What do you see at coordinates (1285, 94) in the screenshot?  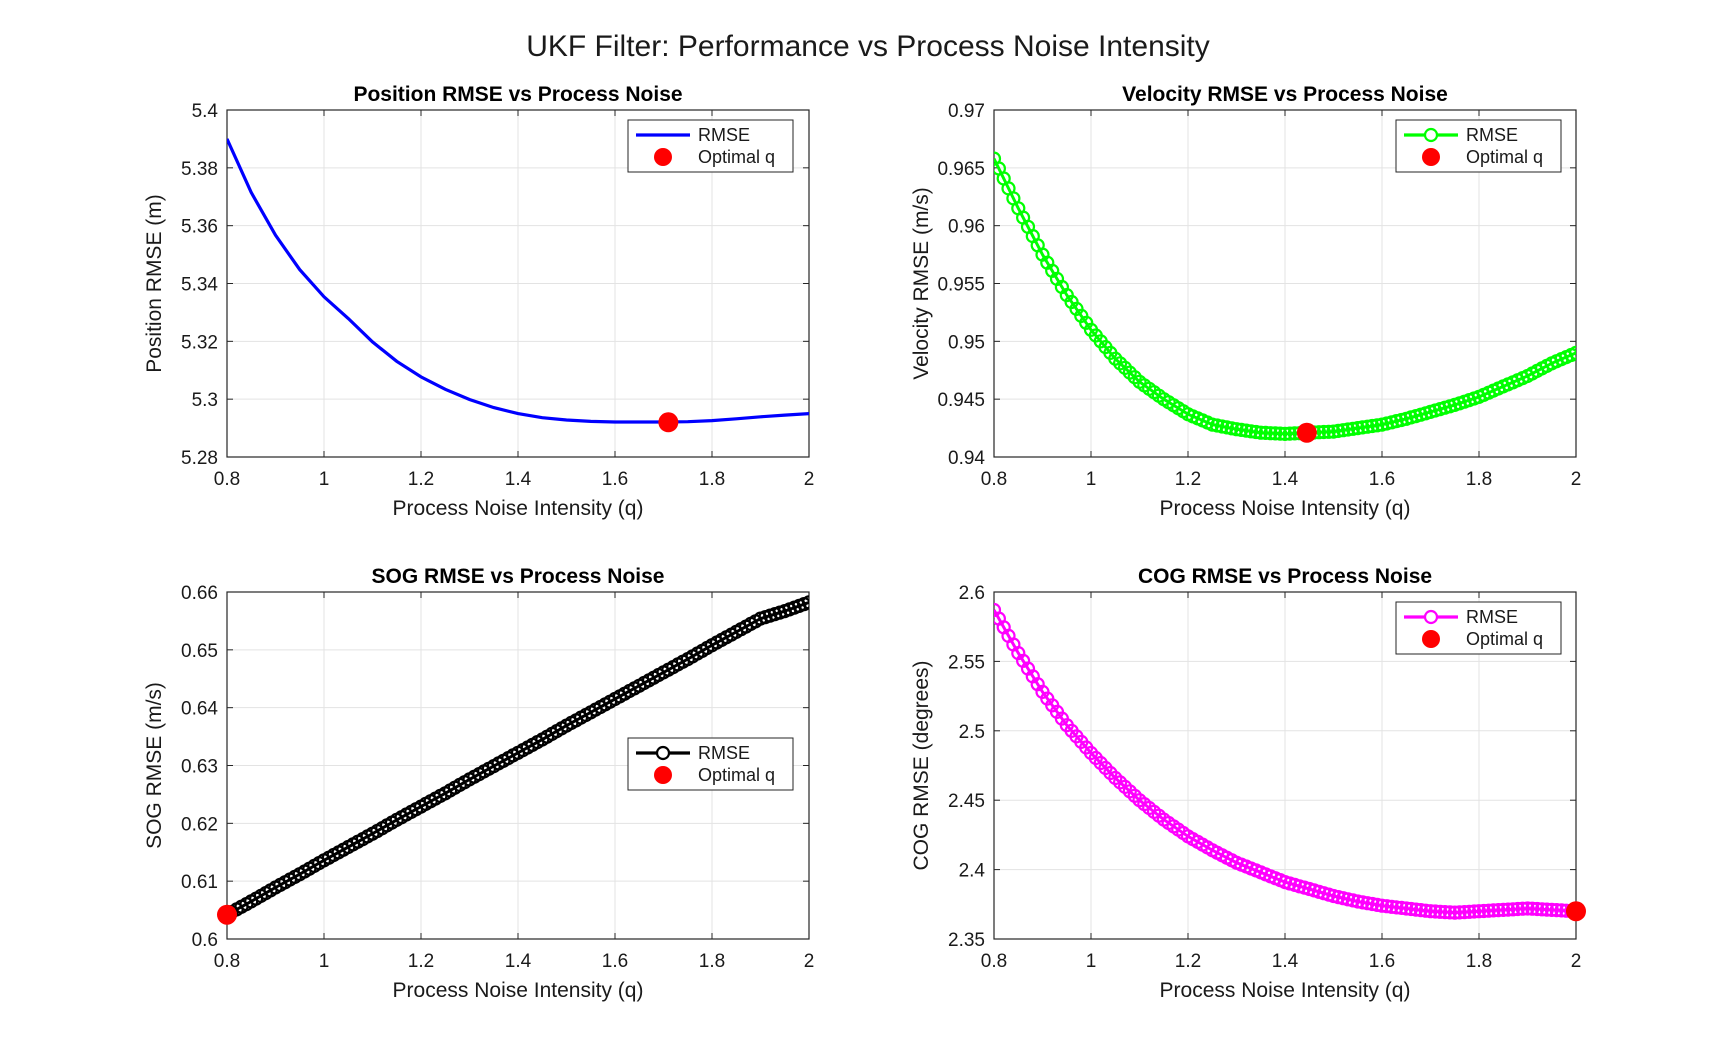 I see `chart-title: Velocity RMSE vs Process Noise` at bounding box center [1285, 94].